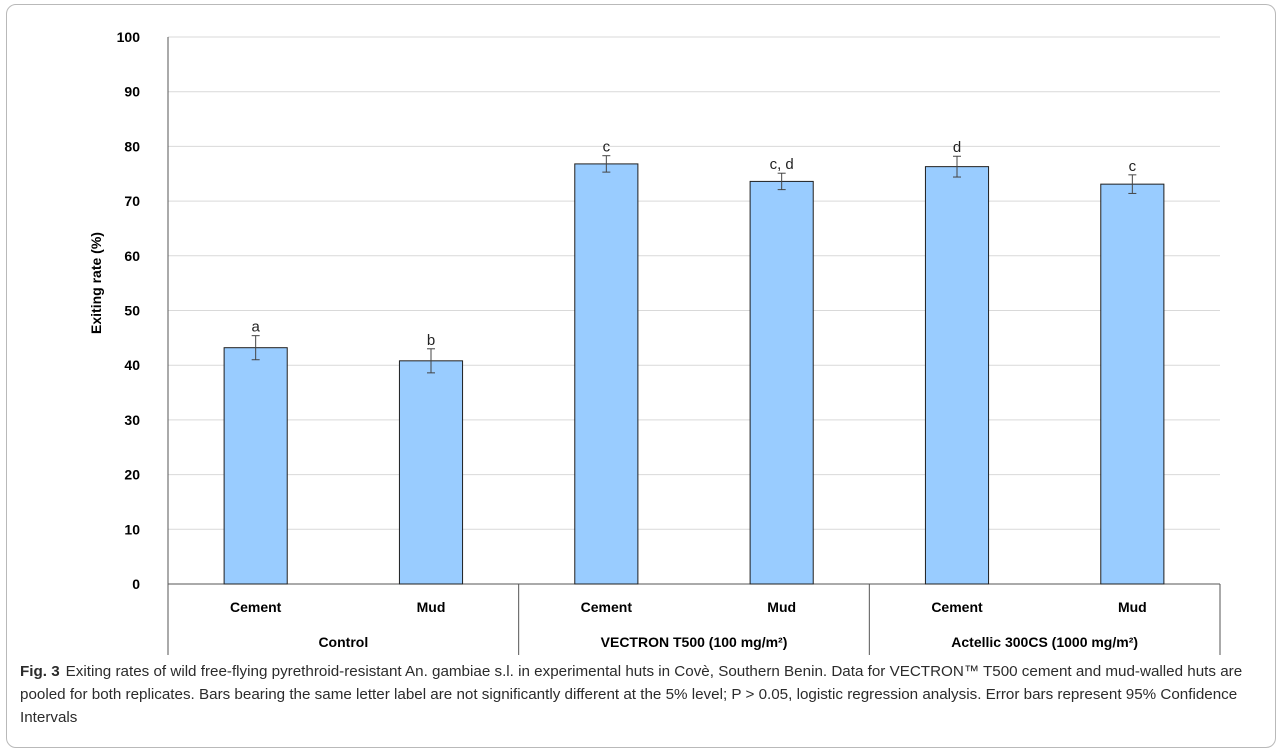 Image resolution: width=1284 pixels, height=753 pixels. Describe the element at coordinates (431, 340) in the screenshot. I see `significance-letter: b` at that location.